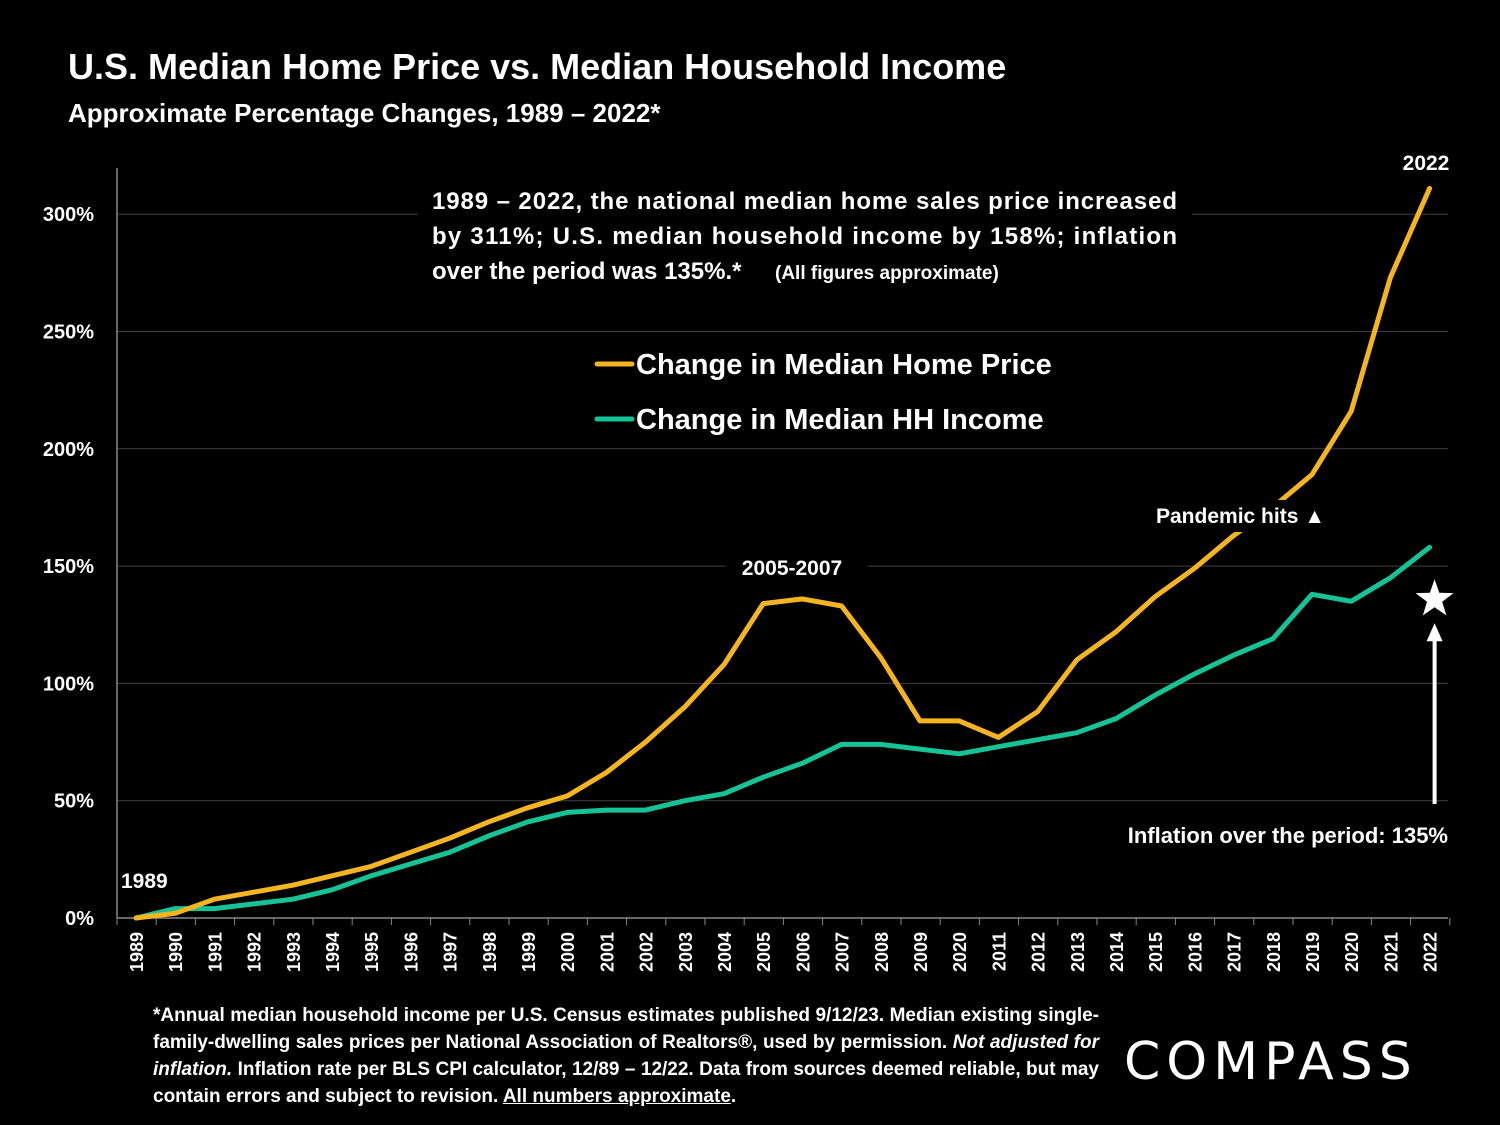 This screenshot has width=1500, height=1125. I want to click on x-tick-label: 2021, so click(1391, 952).